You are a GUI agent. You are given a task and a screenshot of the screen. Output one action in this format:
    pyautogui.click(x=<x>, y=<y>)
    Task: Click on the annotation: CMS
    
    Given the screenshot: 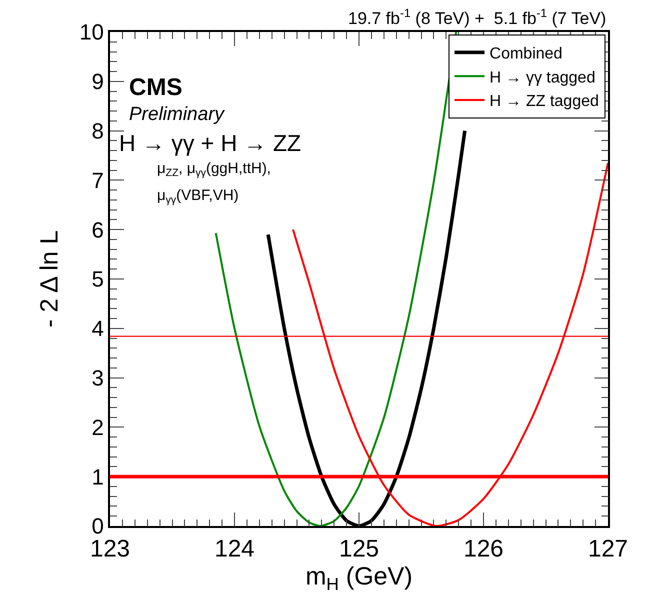 What is the action you would take?
    pyautogui.click(x=155, y=87)
    